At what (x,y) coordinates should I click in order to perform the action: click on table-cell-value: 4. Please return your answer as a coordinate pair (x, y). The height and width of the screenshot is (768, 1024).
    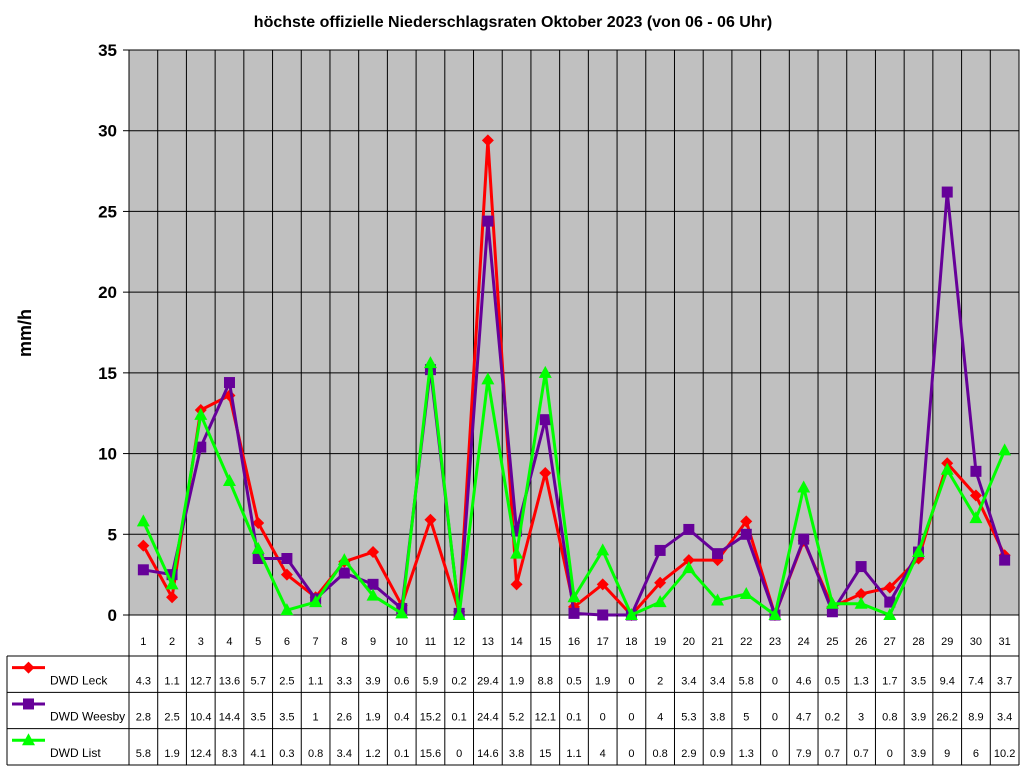
    Looking at the image, I should click on (603, 754).